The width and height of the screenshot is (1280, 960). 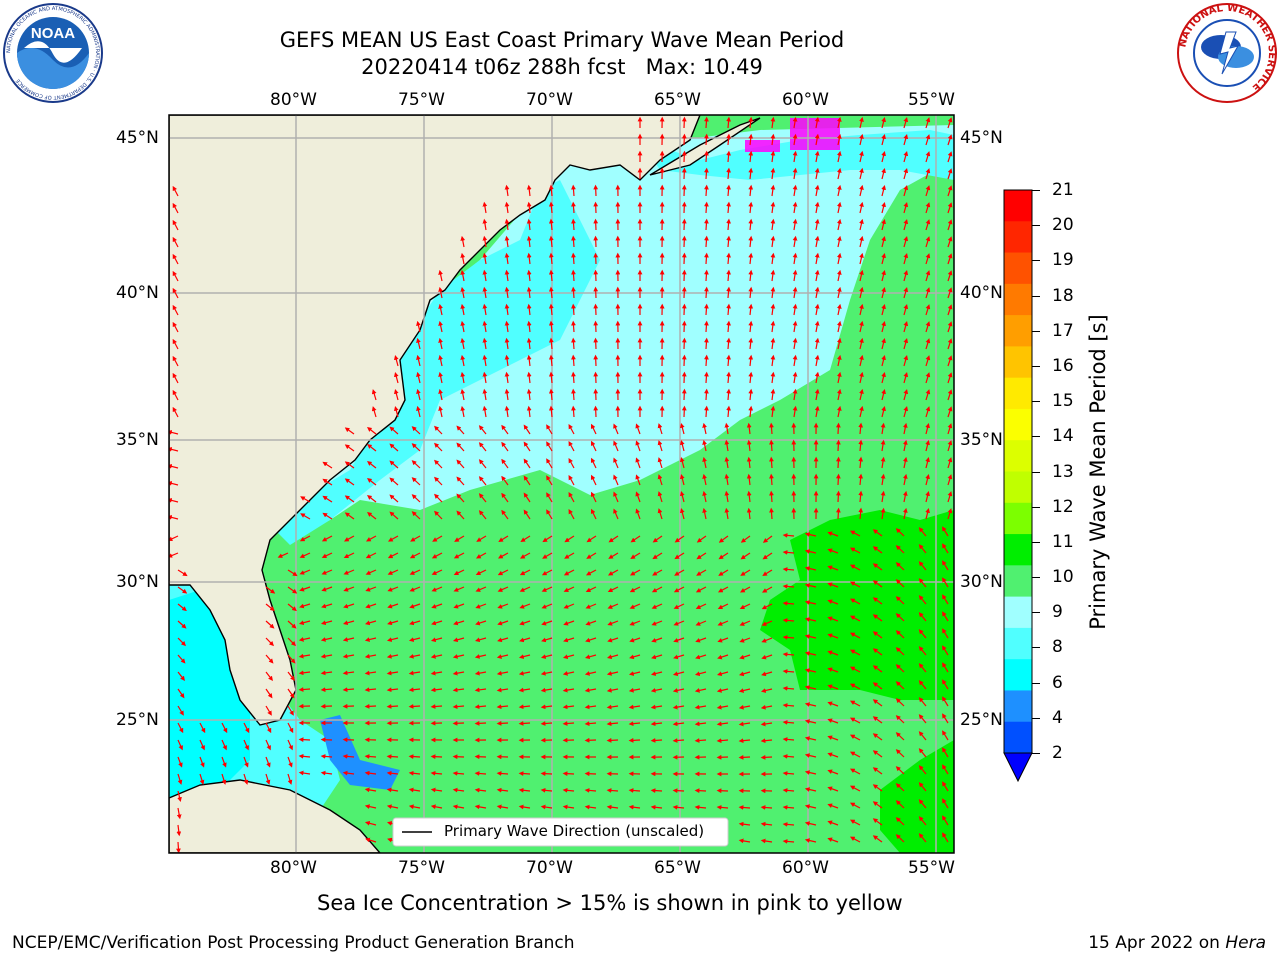 I want to click on lat-label-left-40n: 40°N, so click(x=137, y=293).